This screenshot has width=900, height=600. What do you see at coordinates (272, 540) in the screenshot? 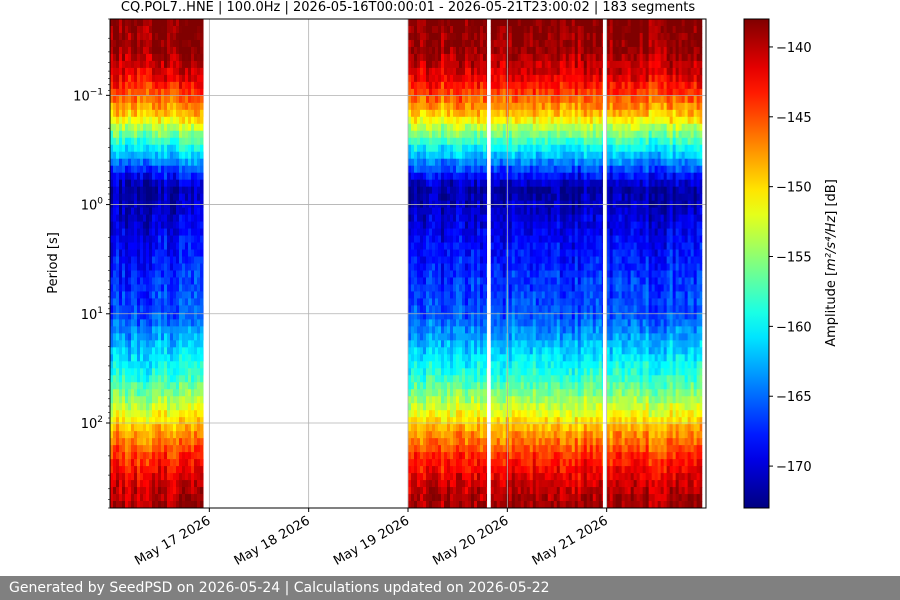
I see `x-tick-label: May 18 2026` at bounding box center [272, 540].